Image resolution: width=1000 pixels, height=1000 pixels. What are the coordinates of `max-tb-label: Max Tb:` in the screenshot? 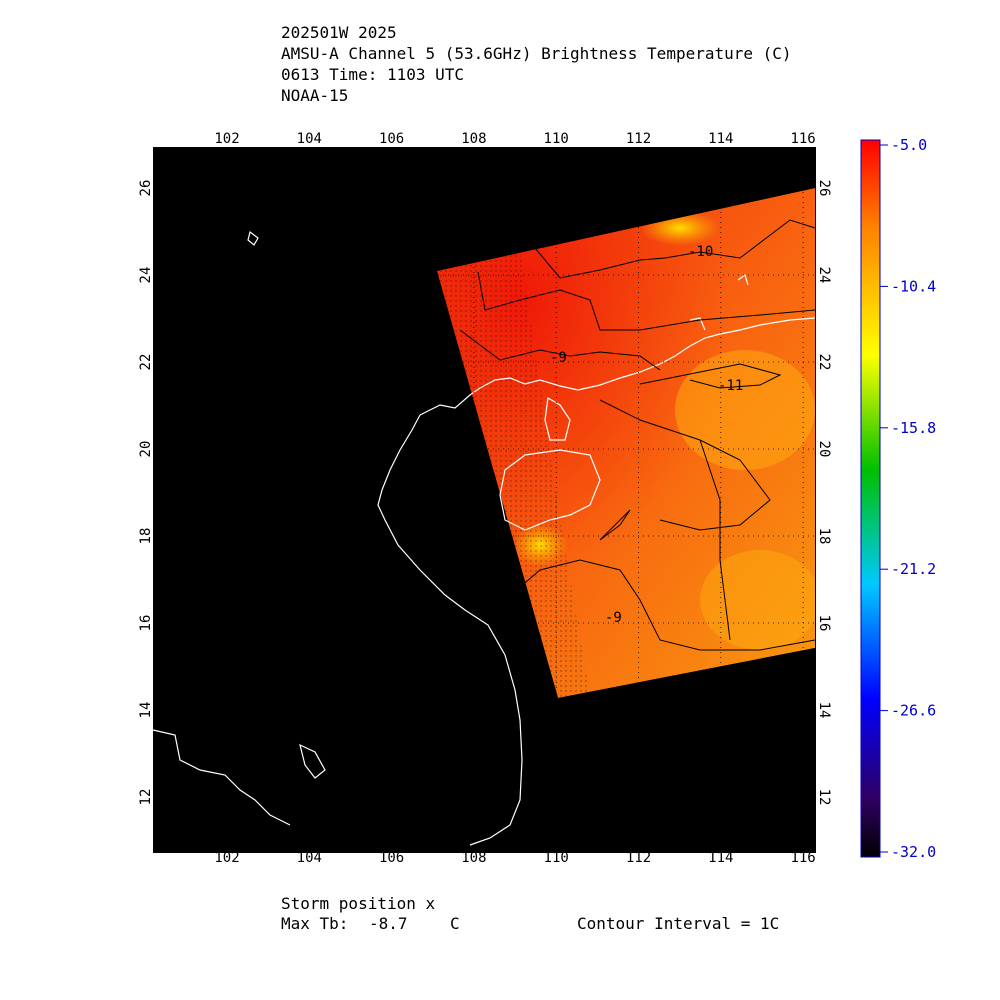 It's located at (315, 923).